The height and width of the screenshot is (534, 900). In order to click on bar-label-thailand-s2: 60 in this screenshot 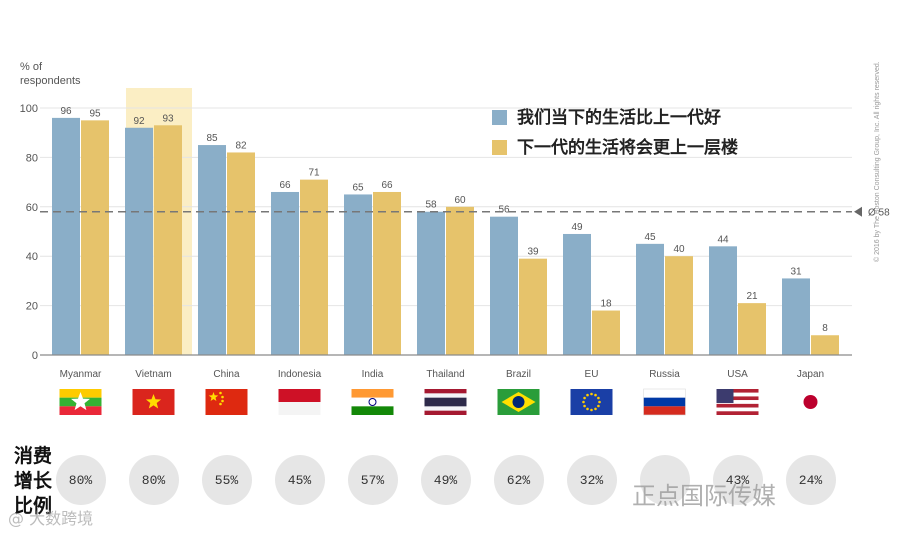, I will do `click(460, 200)`.